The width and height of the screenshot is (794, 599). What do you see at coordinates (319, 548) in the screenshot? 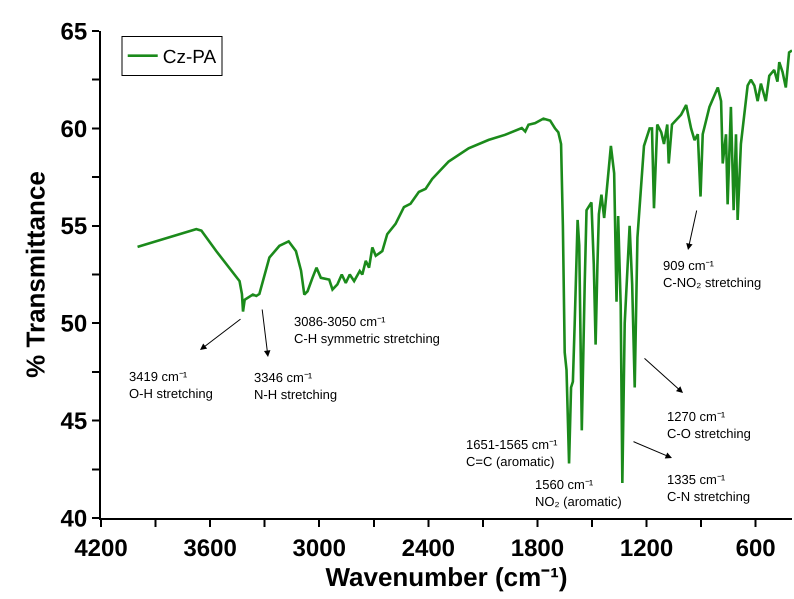
I see `x-tick-label: 3000` at bounding box center [319, 548].